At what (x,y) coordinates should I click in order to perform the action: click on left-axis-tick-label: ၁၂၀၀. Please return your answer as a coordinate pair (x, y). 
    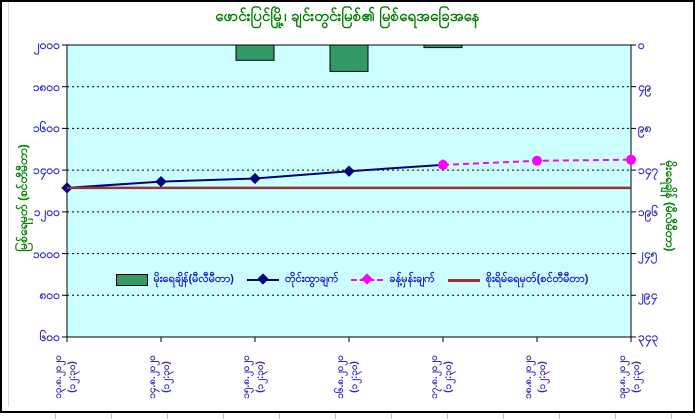
    Looking at the image, I should click on (46, 212).